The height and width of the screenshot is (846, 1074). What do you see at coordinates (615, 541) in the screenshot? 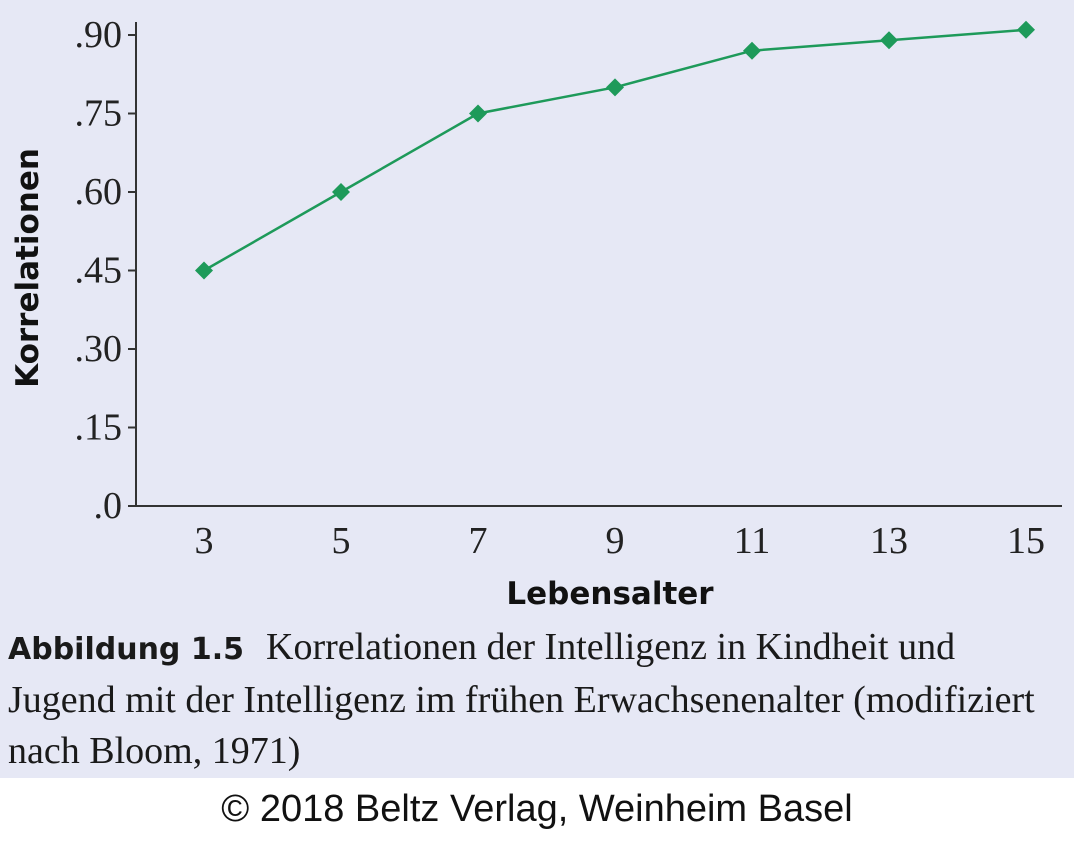
I see `x-tick-label: 9` at bounding box center [615, 541].